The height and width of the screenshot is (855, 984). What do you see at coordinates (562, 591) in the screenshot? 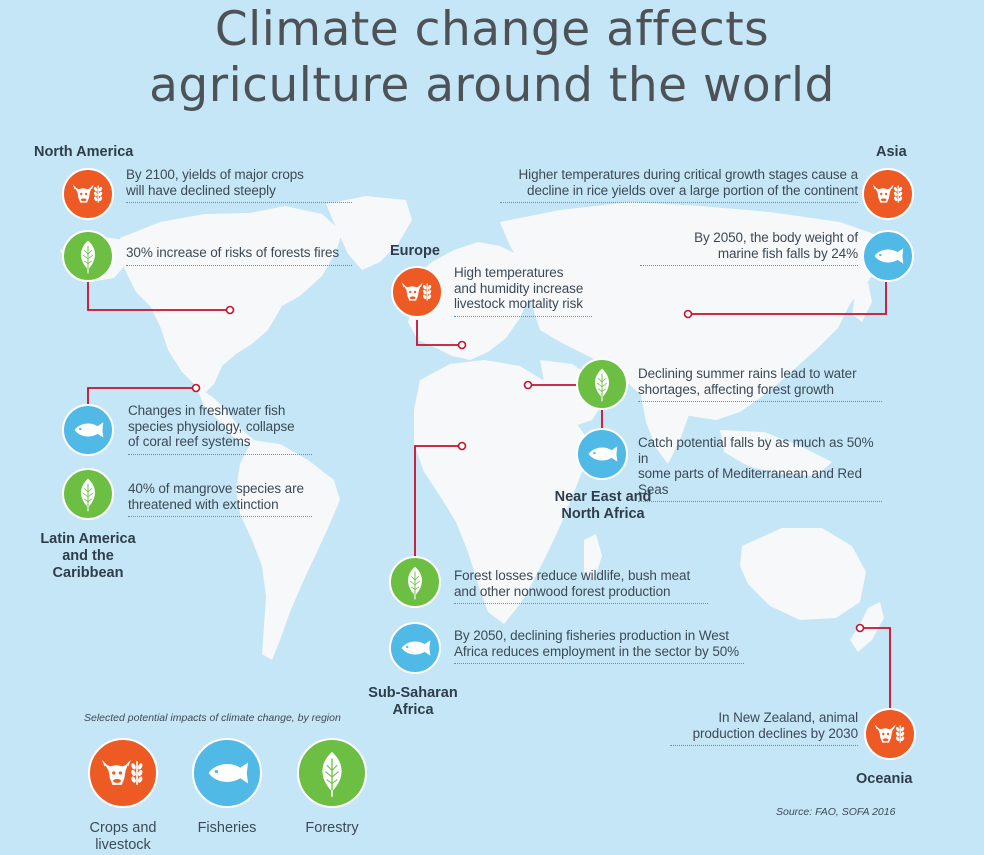
I see `impact-line: and other nonwood forest production` at bounding box center [562, 591].